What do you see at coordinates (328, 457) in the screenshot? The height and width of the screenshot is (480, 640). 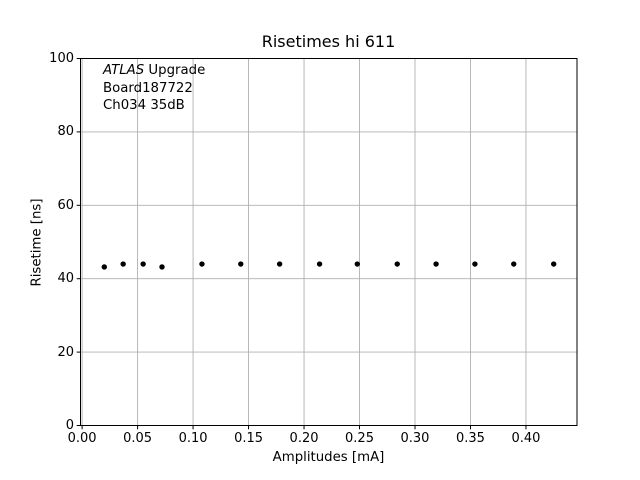 I see `x-axis-label: Amplitudes [mA]` at bounding box center [328, 457].